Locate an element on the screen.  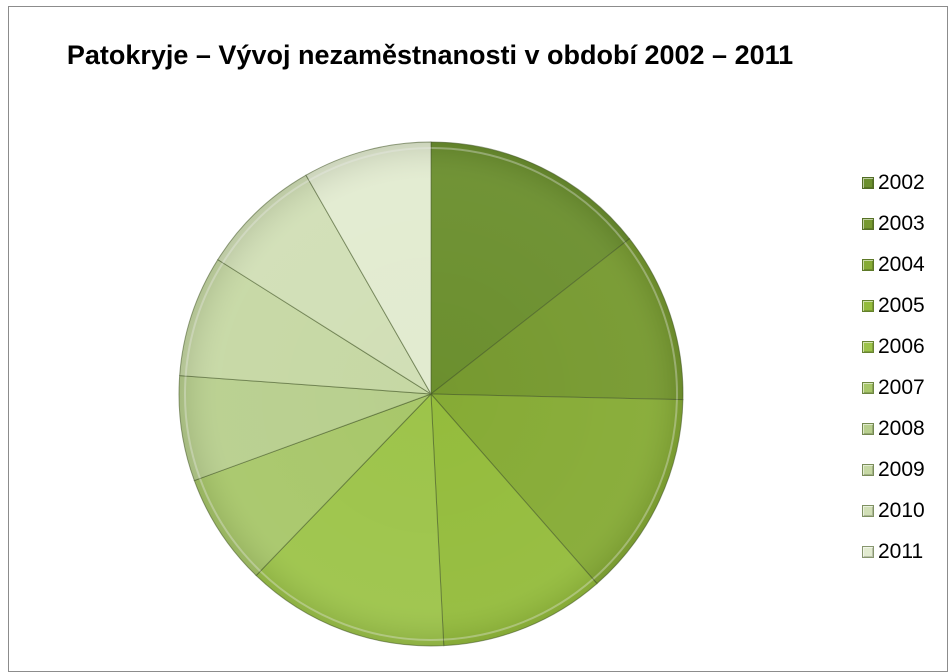
legend-item-2006: 2006 is located at coordinates (907, 346).